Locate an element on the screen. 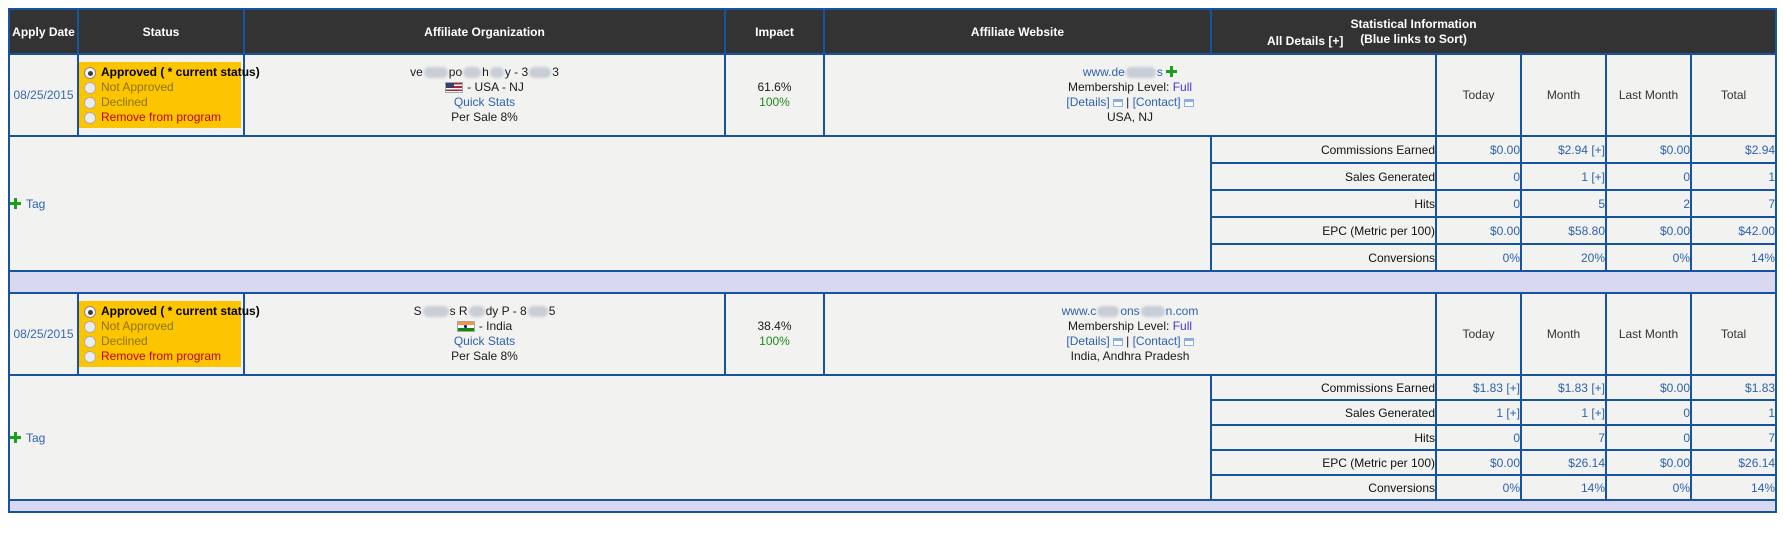  stat-value: $2.94 is located at coordinates (1733, 149).